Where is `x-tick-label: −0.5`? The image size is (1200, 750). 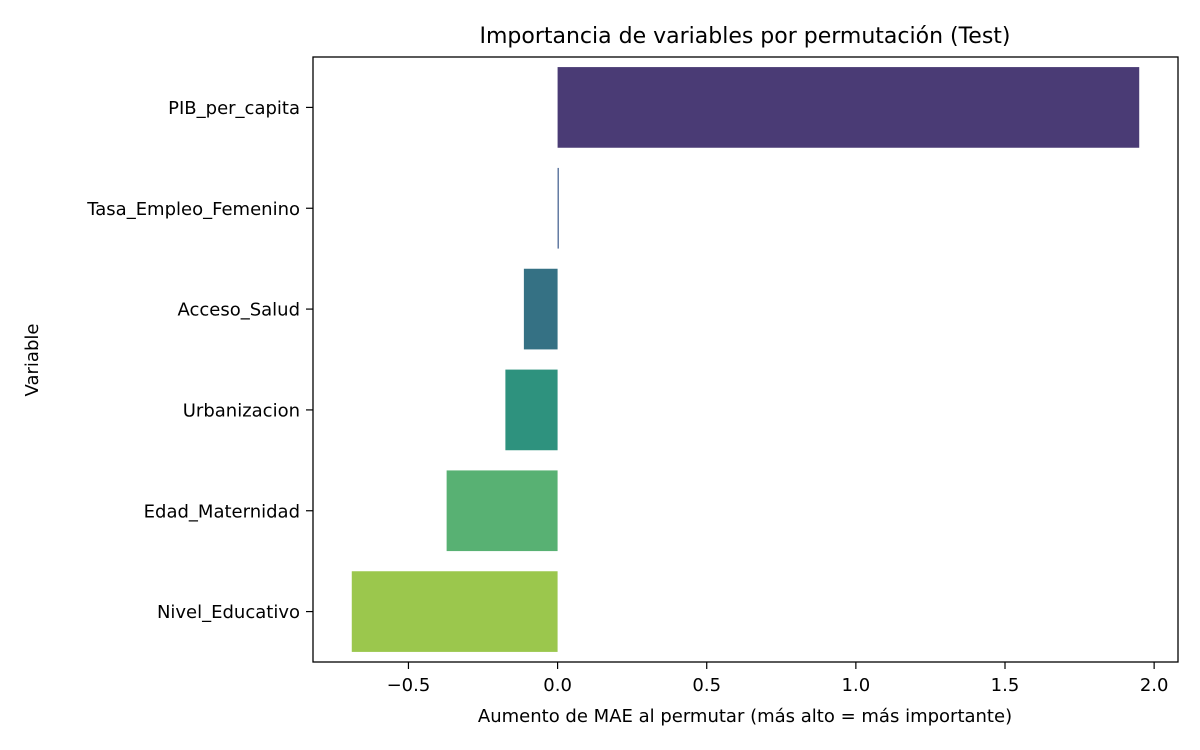 x-tick-label: −0.5 is located at coordinates (409, 685).